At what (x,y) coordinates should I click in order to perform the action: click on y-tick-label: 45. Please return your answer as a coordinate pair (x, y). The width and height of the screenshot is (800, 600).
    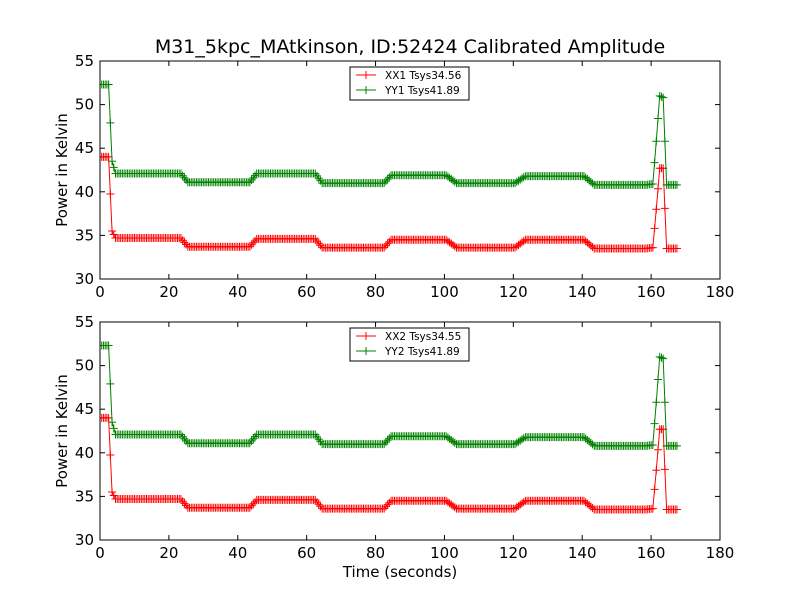
    Looking at the image, I should click on (84, 409).